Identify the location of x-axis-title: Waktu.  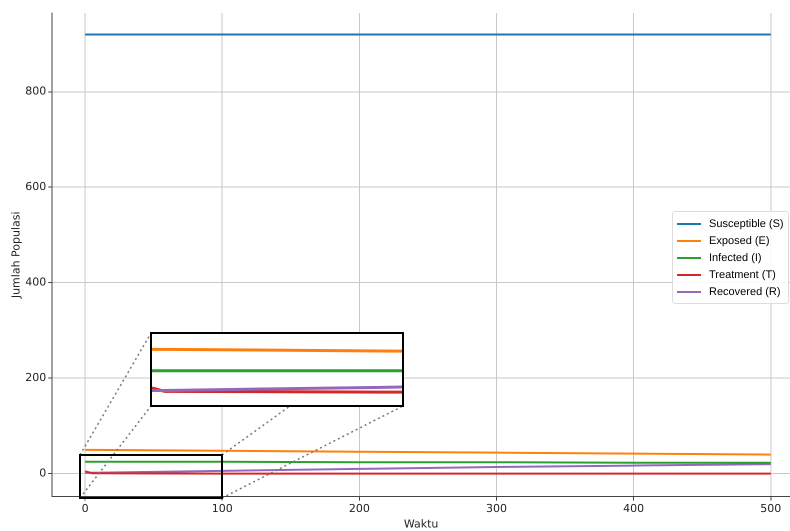
(421, 523).